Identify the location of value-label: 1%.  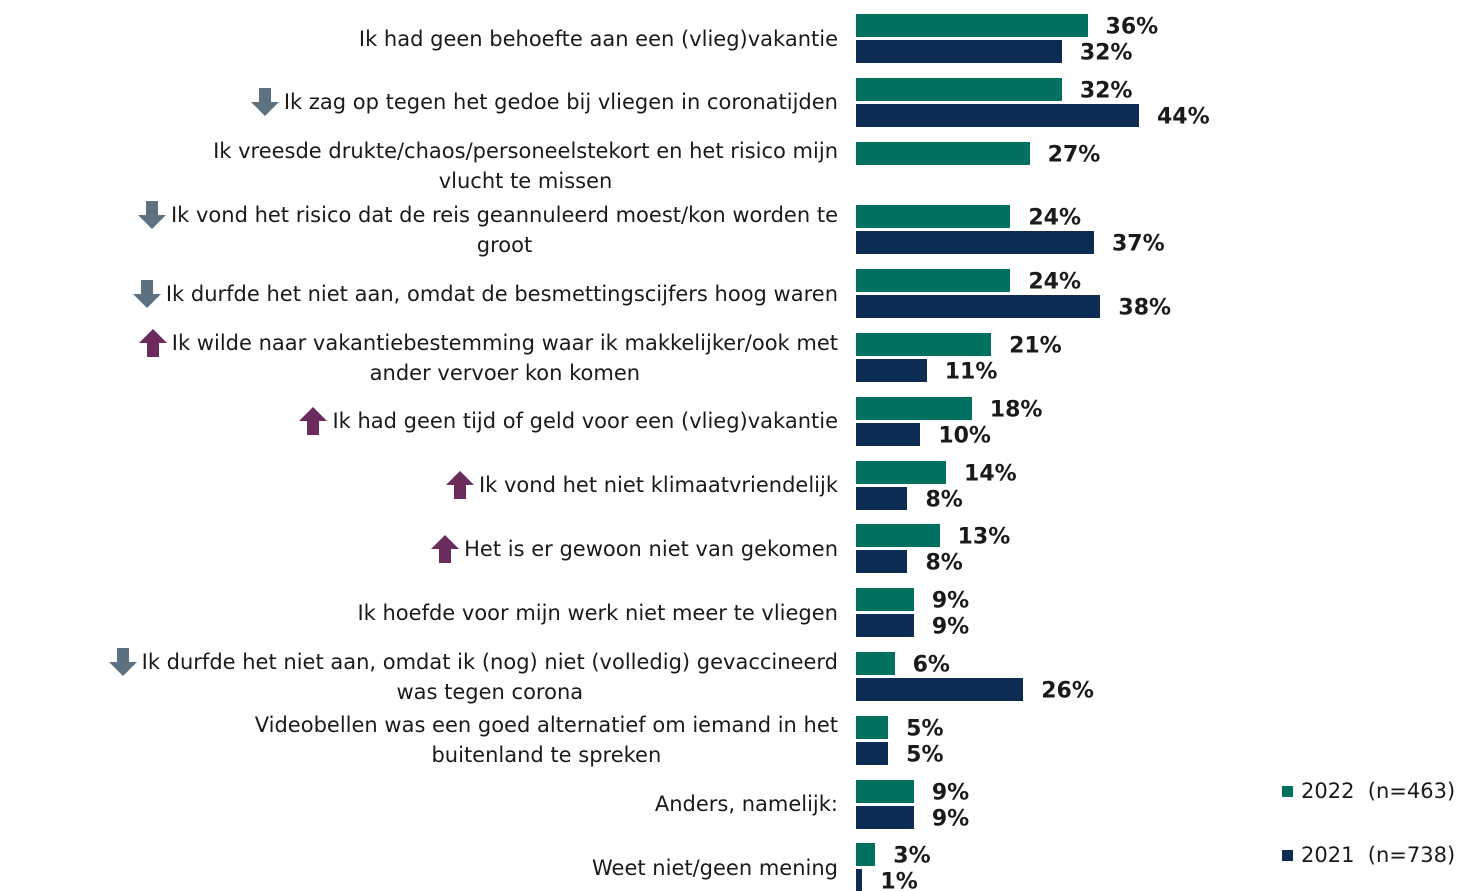
(899, 880).